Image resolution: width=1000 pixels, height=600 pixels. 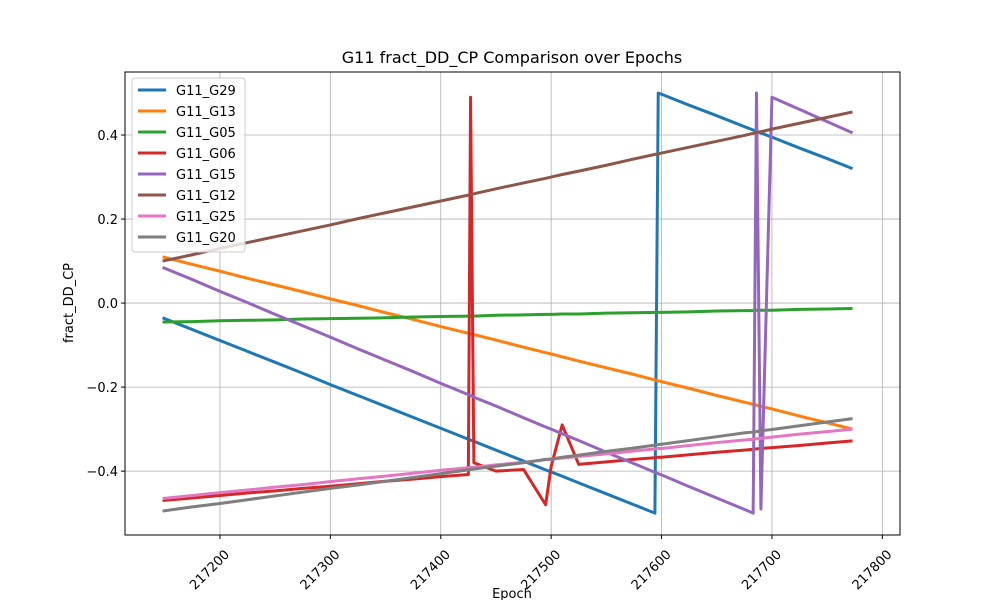 What do you see at coordinates (107, 220) in the screenshot?
I see `y-tick-label: 0.2` at bounding box center [107, 220].